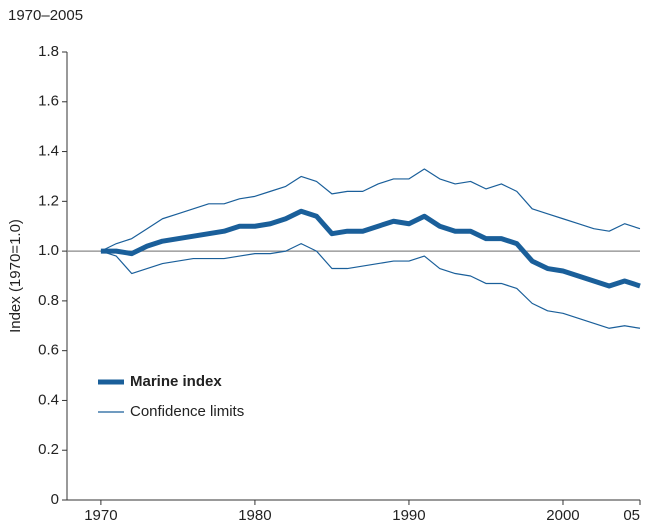  What do you see at coordinates (562, 515) in the screenshot?
I see `x-tick-label: 2000` at bounding box center [562, 515].